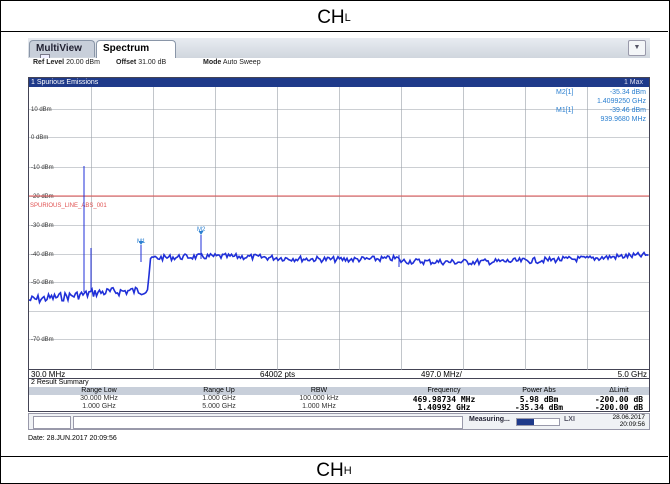  Describe the element at coordinates (52, 422) in the screenshot. I see `status-field-left` at that location.